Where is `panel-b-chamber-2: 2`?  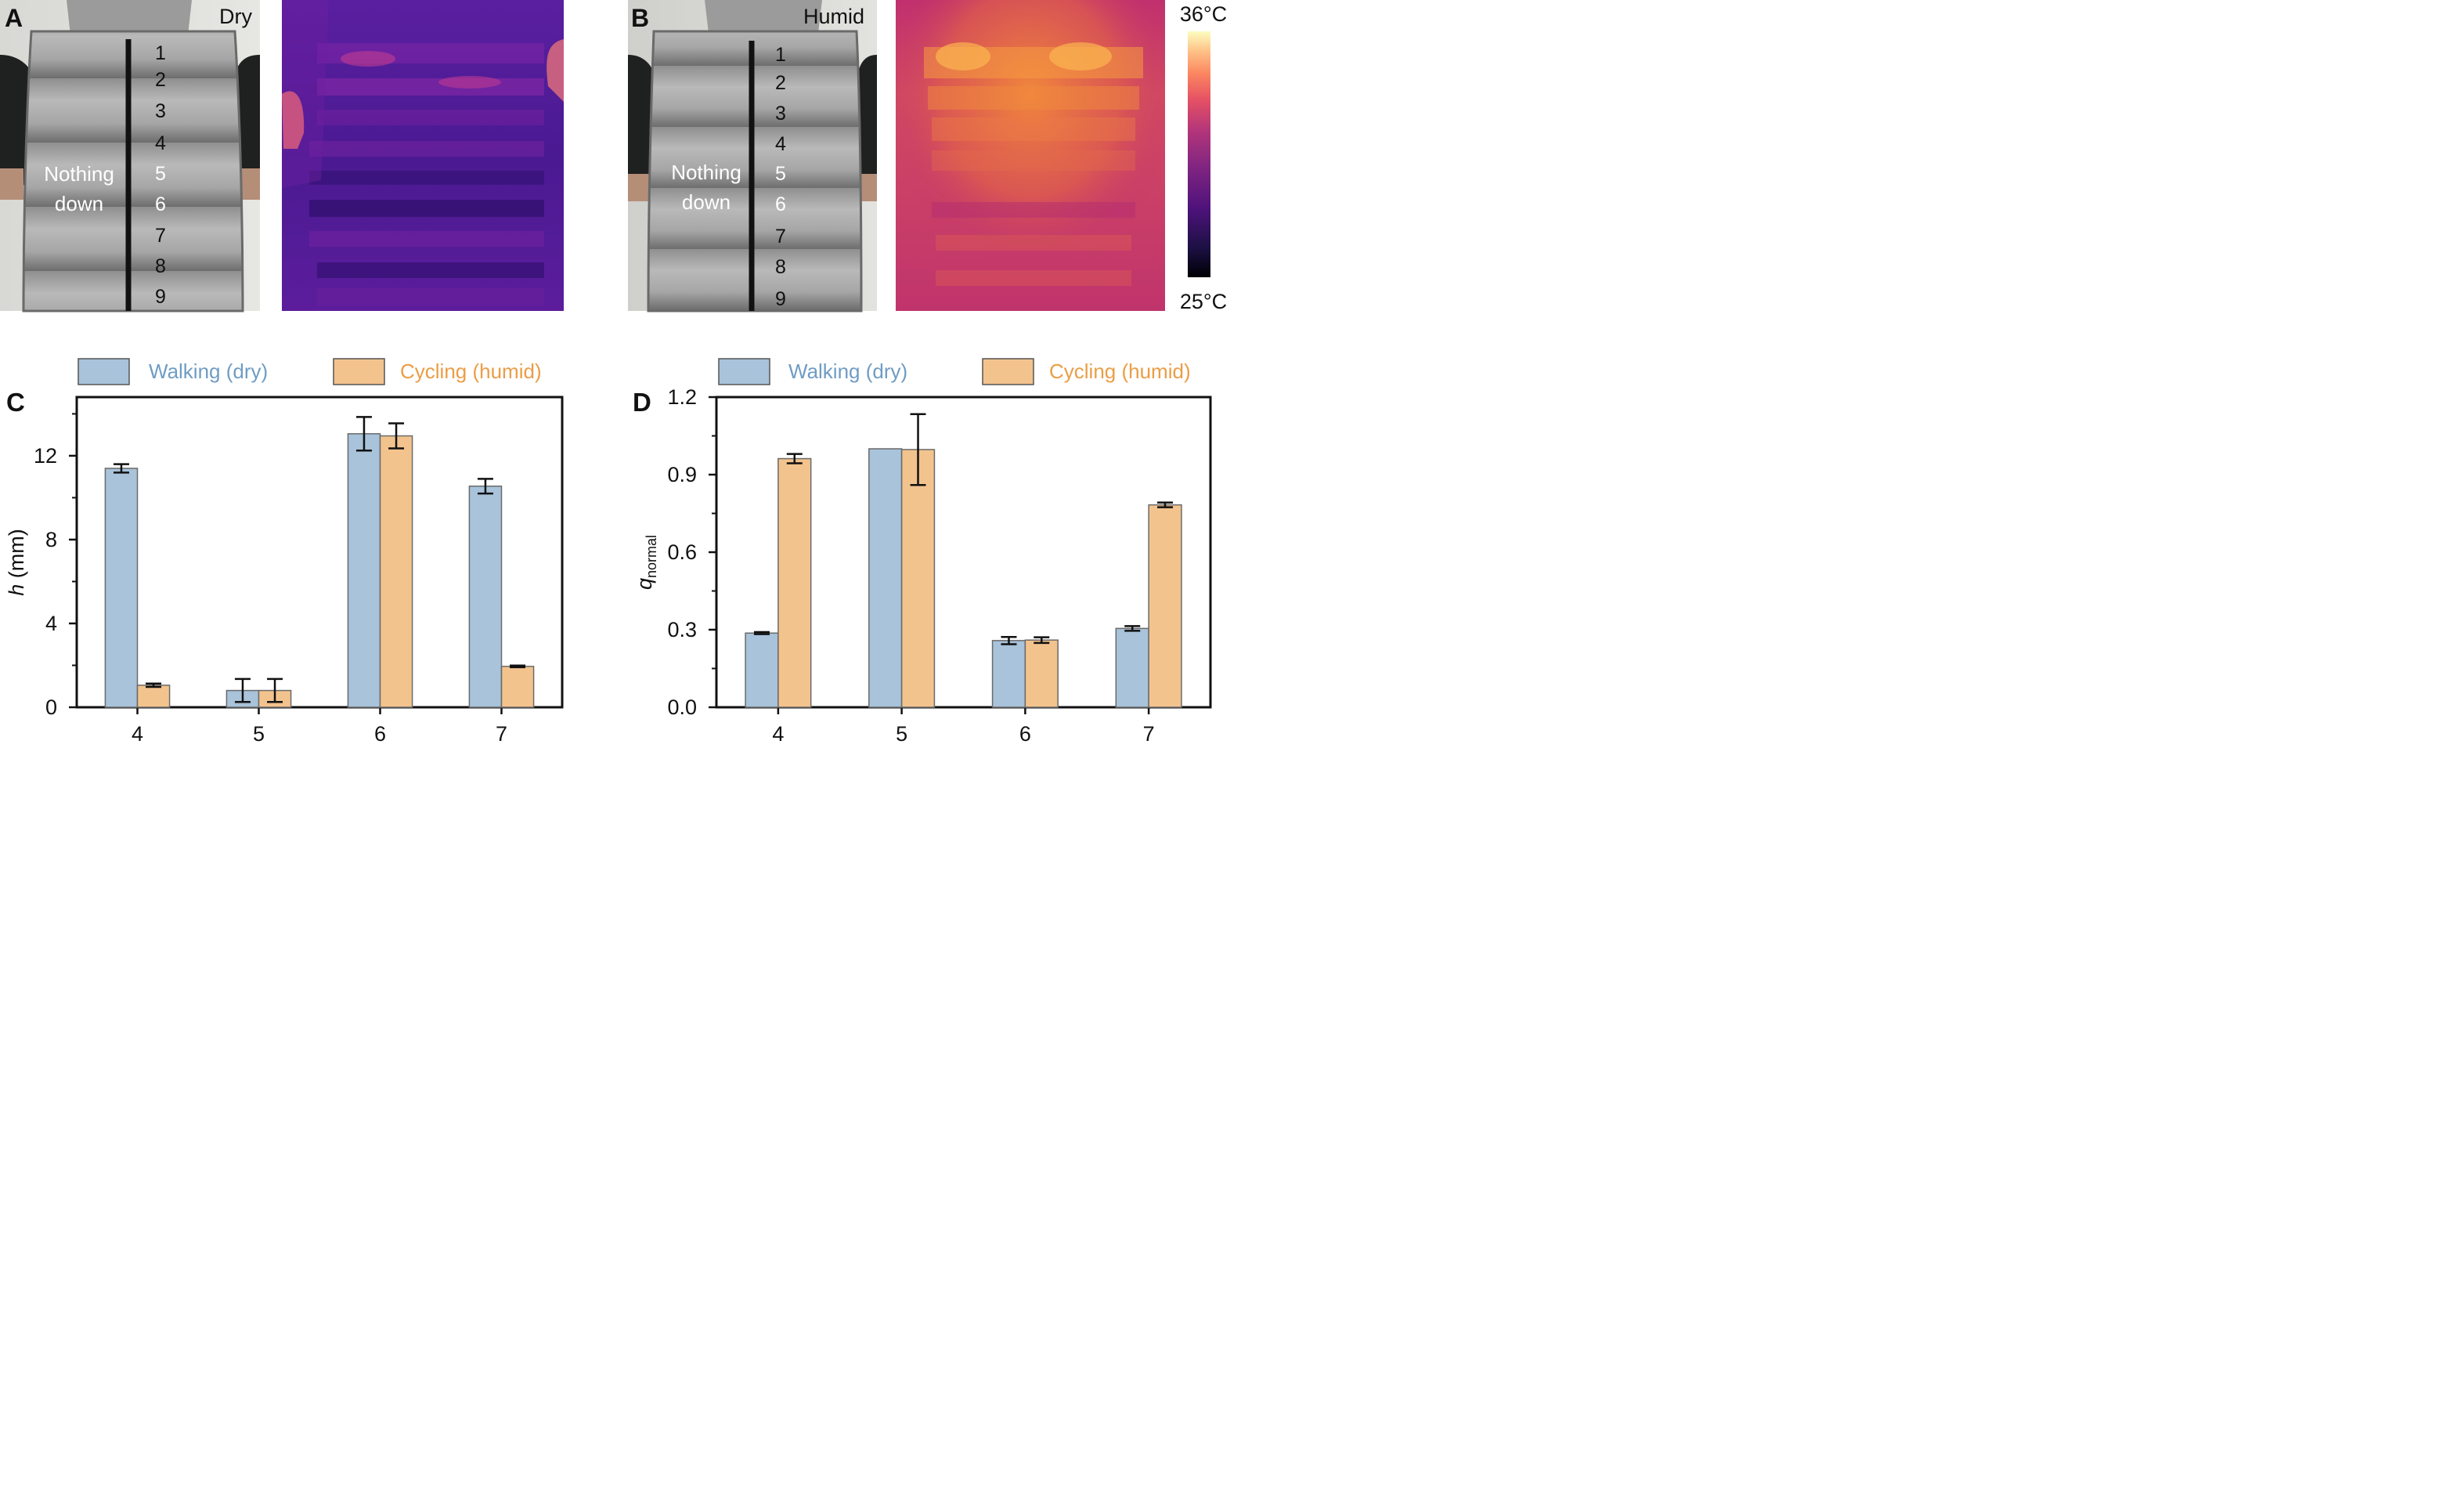
panel-b-chamber-2: 2 is located at coordinates (780, 83).